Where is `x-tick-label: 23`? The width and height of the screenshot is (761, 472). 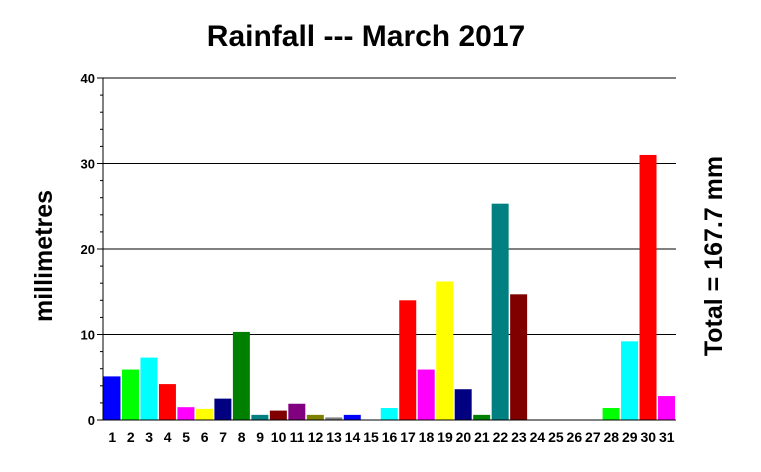 x-tick-label: 23 is located at coordinates (519, 437).